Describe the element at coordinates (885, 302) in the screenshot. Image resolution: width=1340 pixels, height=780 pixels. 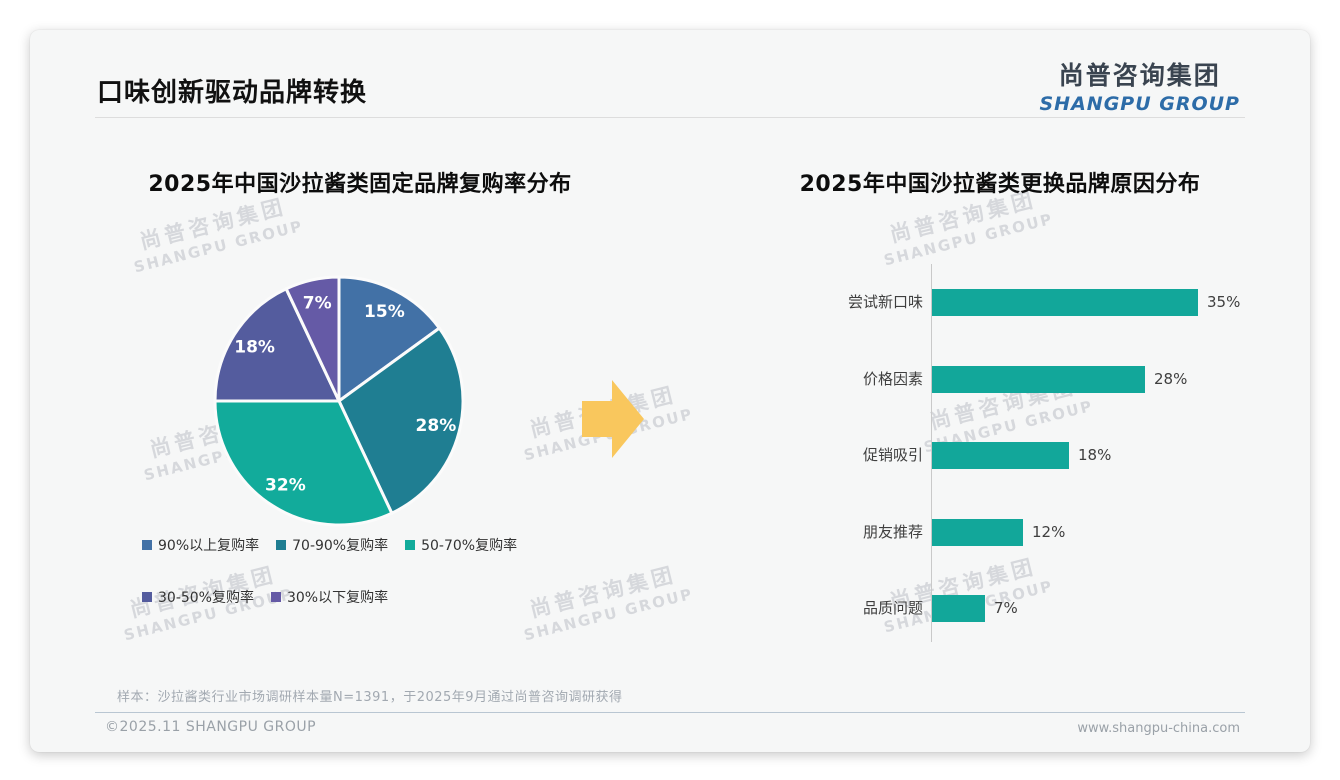
I see `bar-category-label: 尝试新口味` at that location.